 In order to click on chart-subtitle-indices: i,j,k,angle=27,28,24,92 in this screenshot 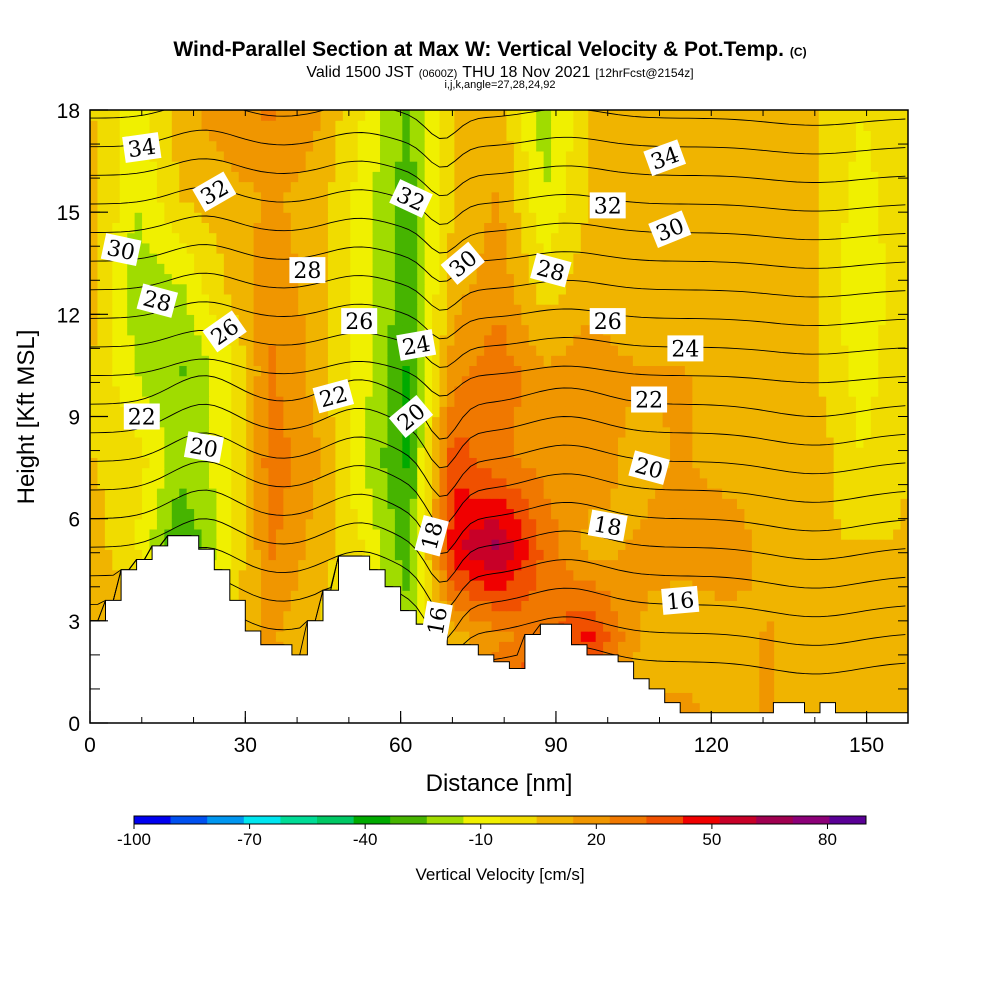, I will do `click(499, 85)`.